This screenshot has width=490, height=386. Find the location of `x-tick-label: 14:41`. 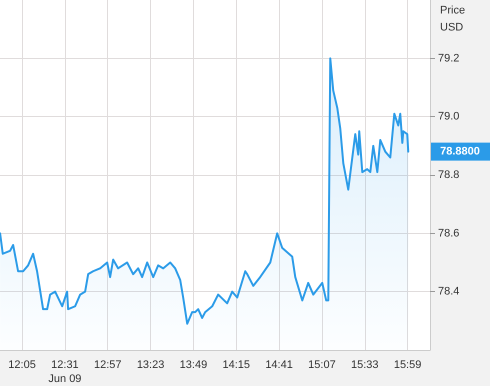

x-tick-label: 14:41 is located at coordinates (279, 365).